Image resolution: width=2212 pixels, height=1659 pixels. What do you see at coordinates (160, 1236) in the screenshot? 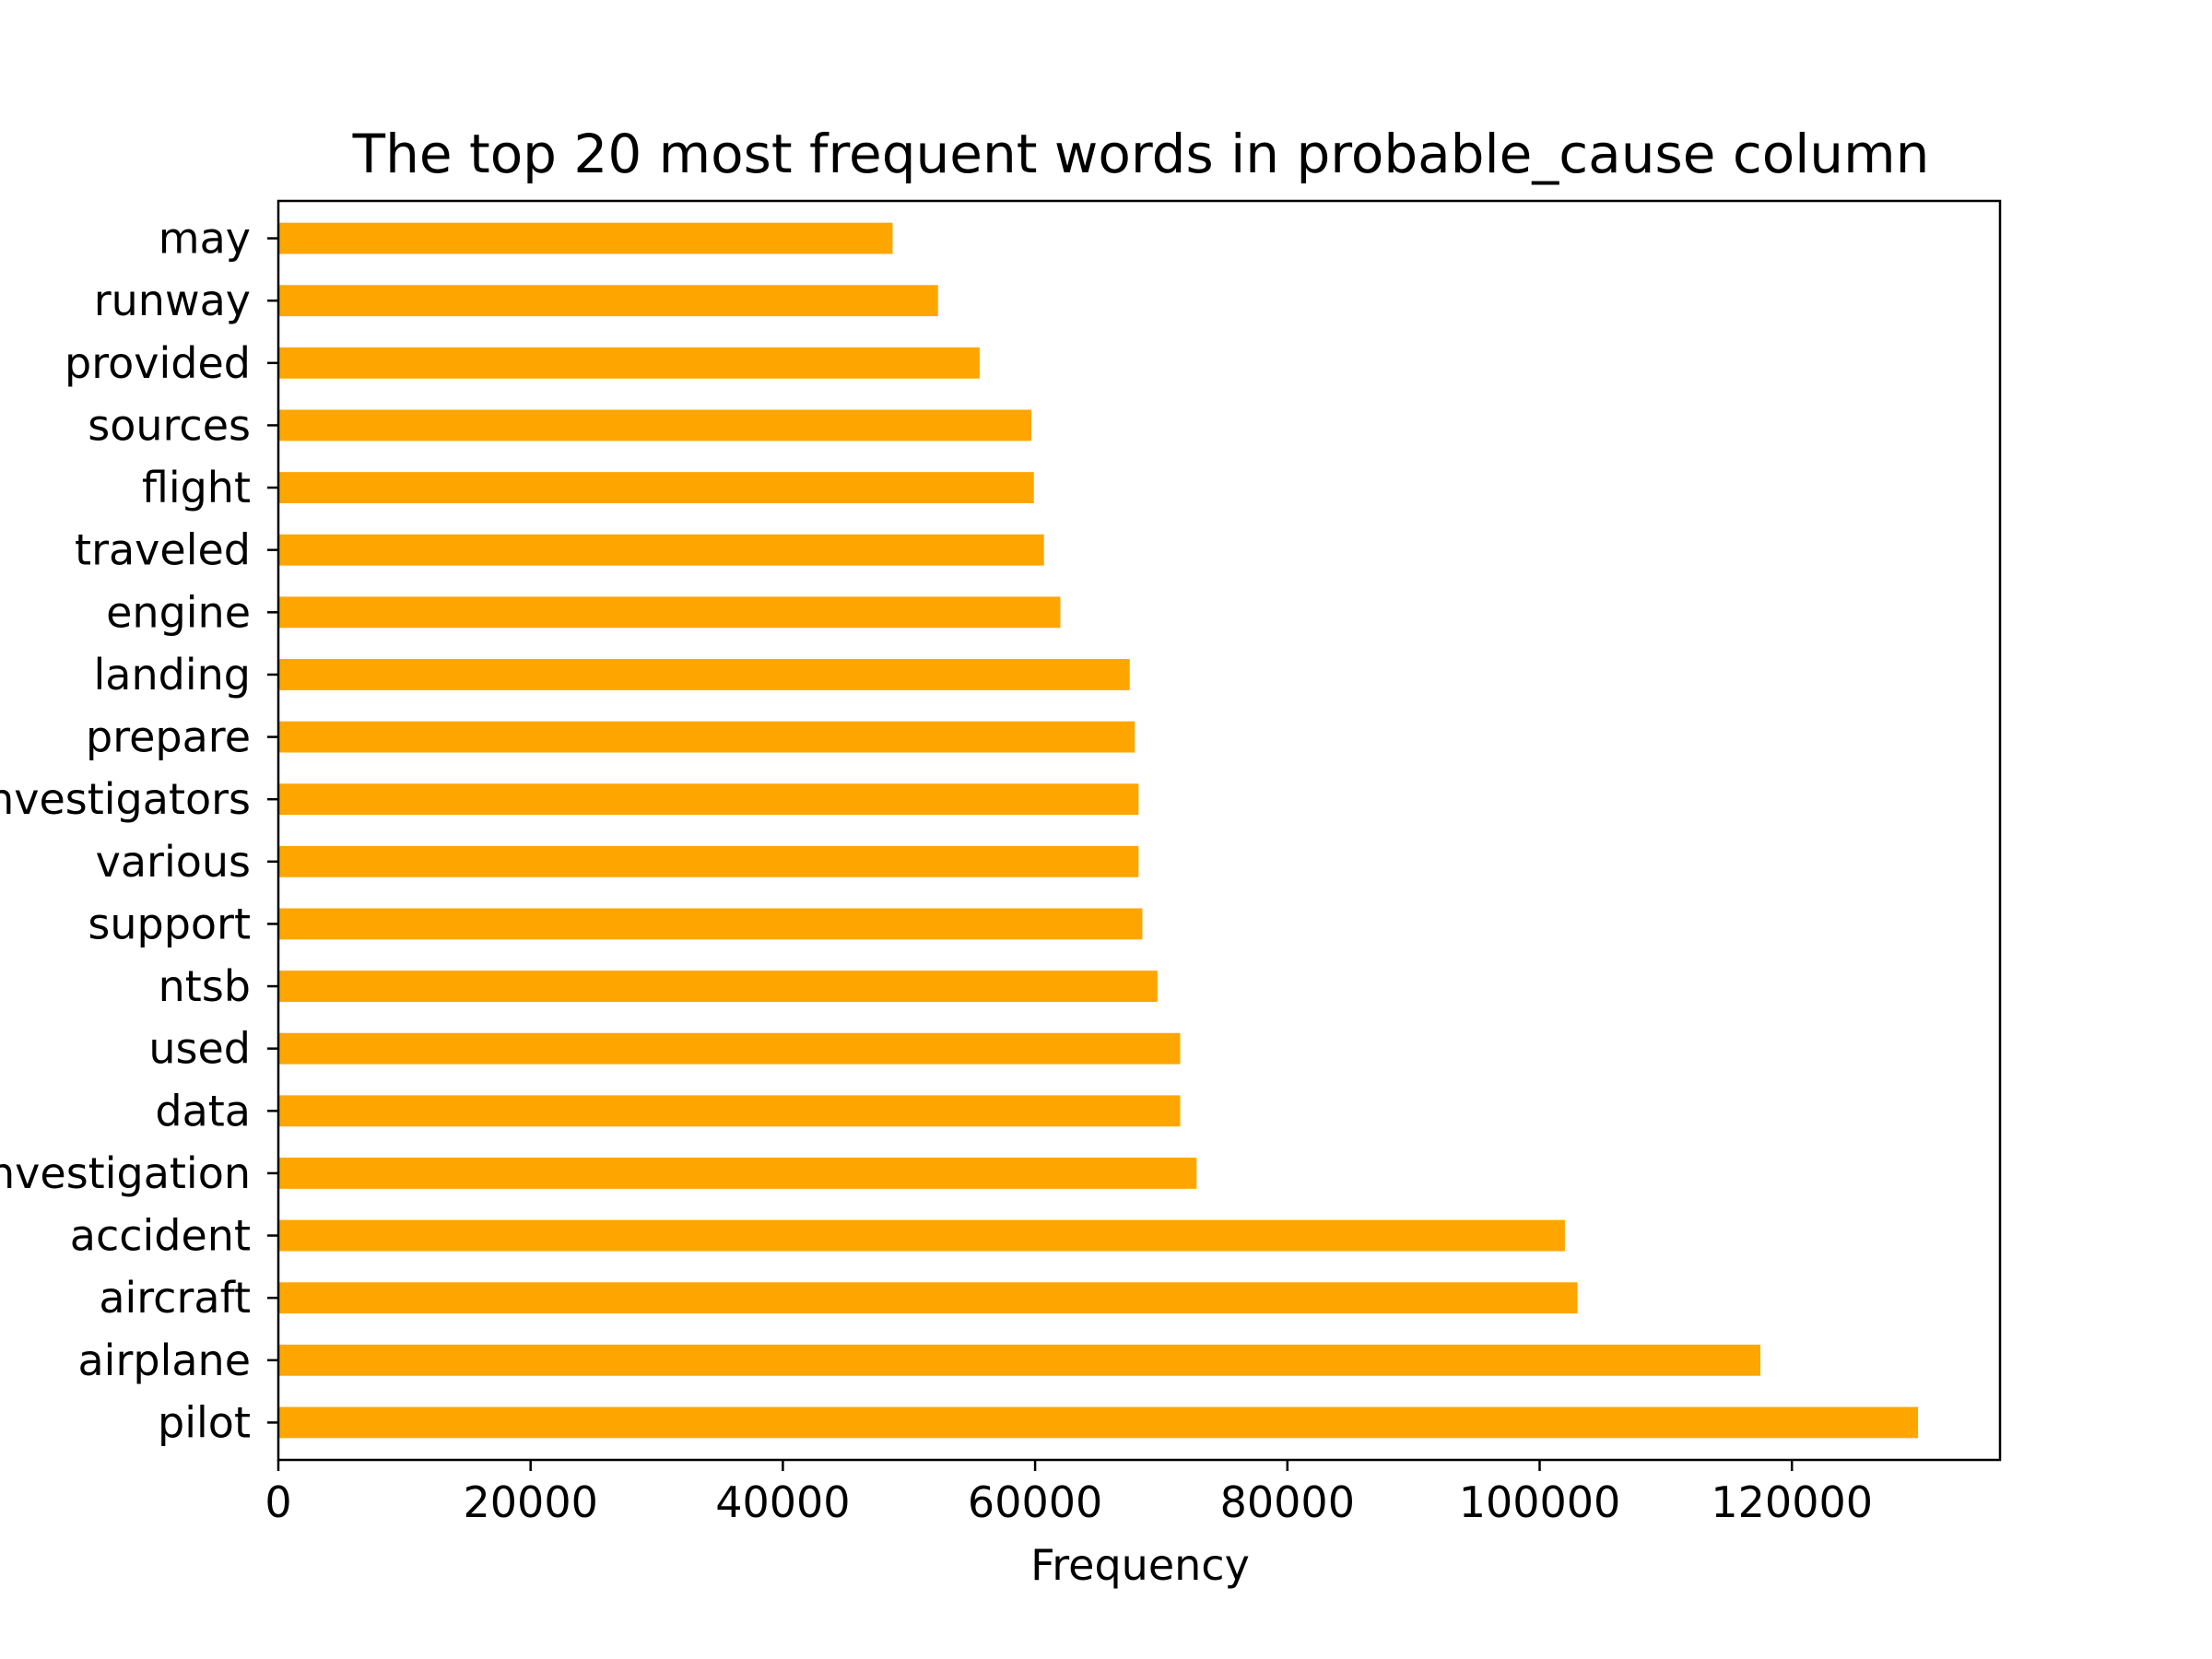
I see `y-tick-label: accident` at bounding box center [160, 1236].